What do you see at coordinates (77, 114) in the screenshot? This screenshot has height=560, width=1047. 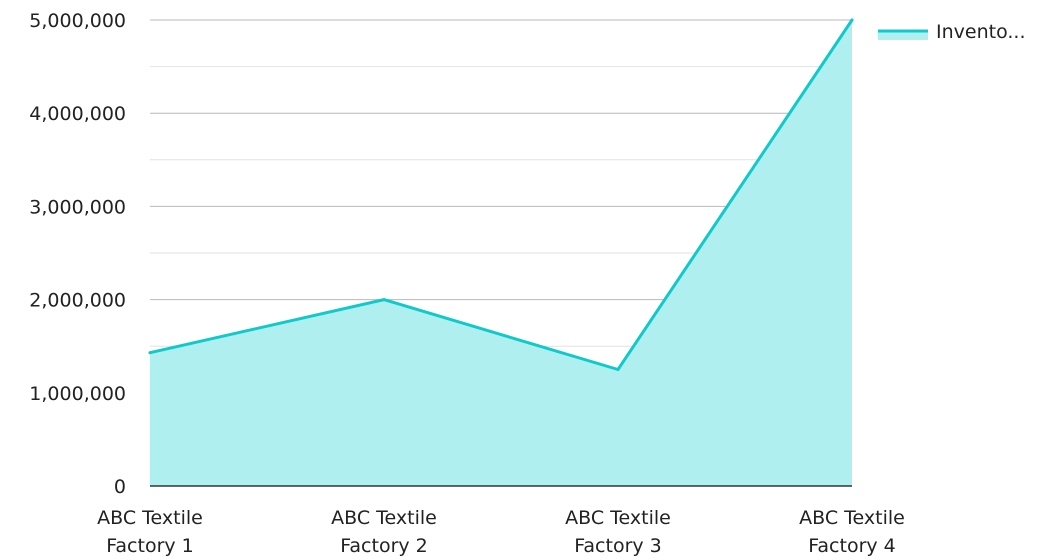 I see `y-tick-label: 4,000,000` at bounding box center [77, 114].